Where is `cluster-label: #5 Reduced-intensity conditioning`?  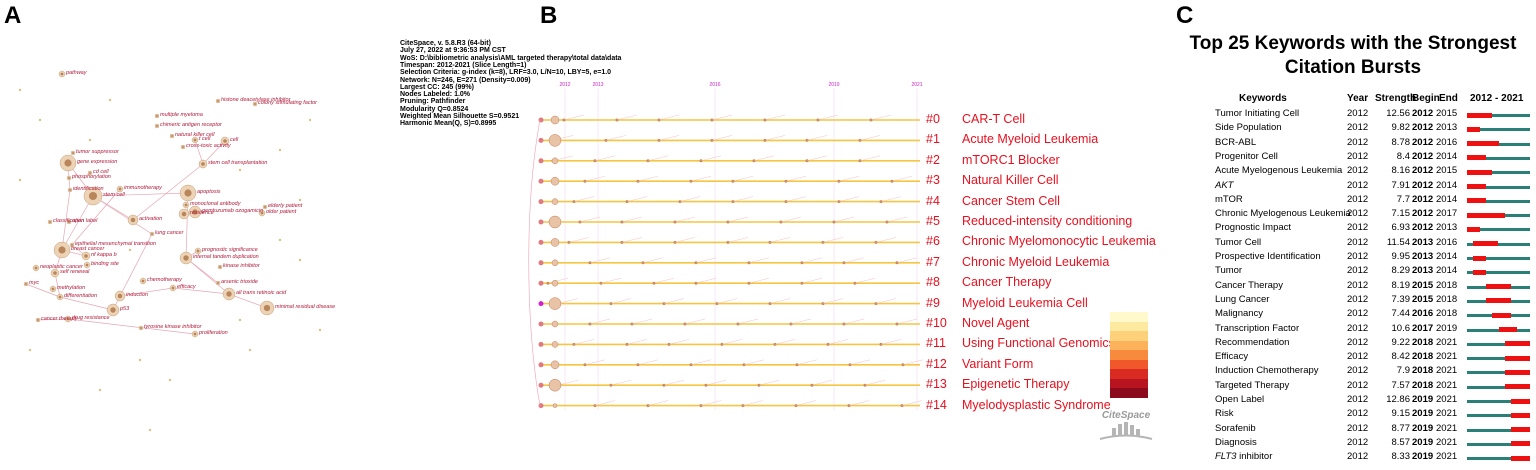 cluster-label: #5 Reduced-intensity conditioning is located at coordinates (1029, 221).